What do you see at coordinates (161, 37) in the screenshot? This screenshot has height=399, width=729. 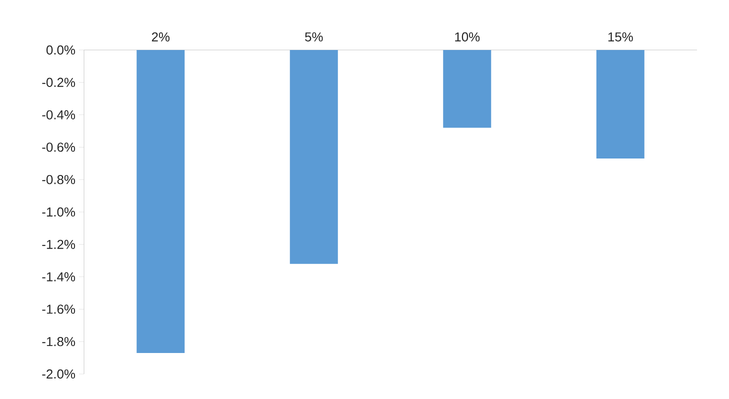 I see `x-tick-label: 2%` at bounding box center [161, 37].